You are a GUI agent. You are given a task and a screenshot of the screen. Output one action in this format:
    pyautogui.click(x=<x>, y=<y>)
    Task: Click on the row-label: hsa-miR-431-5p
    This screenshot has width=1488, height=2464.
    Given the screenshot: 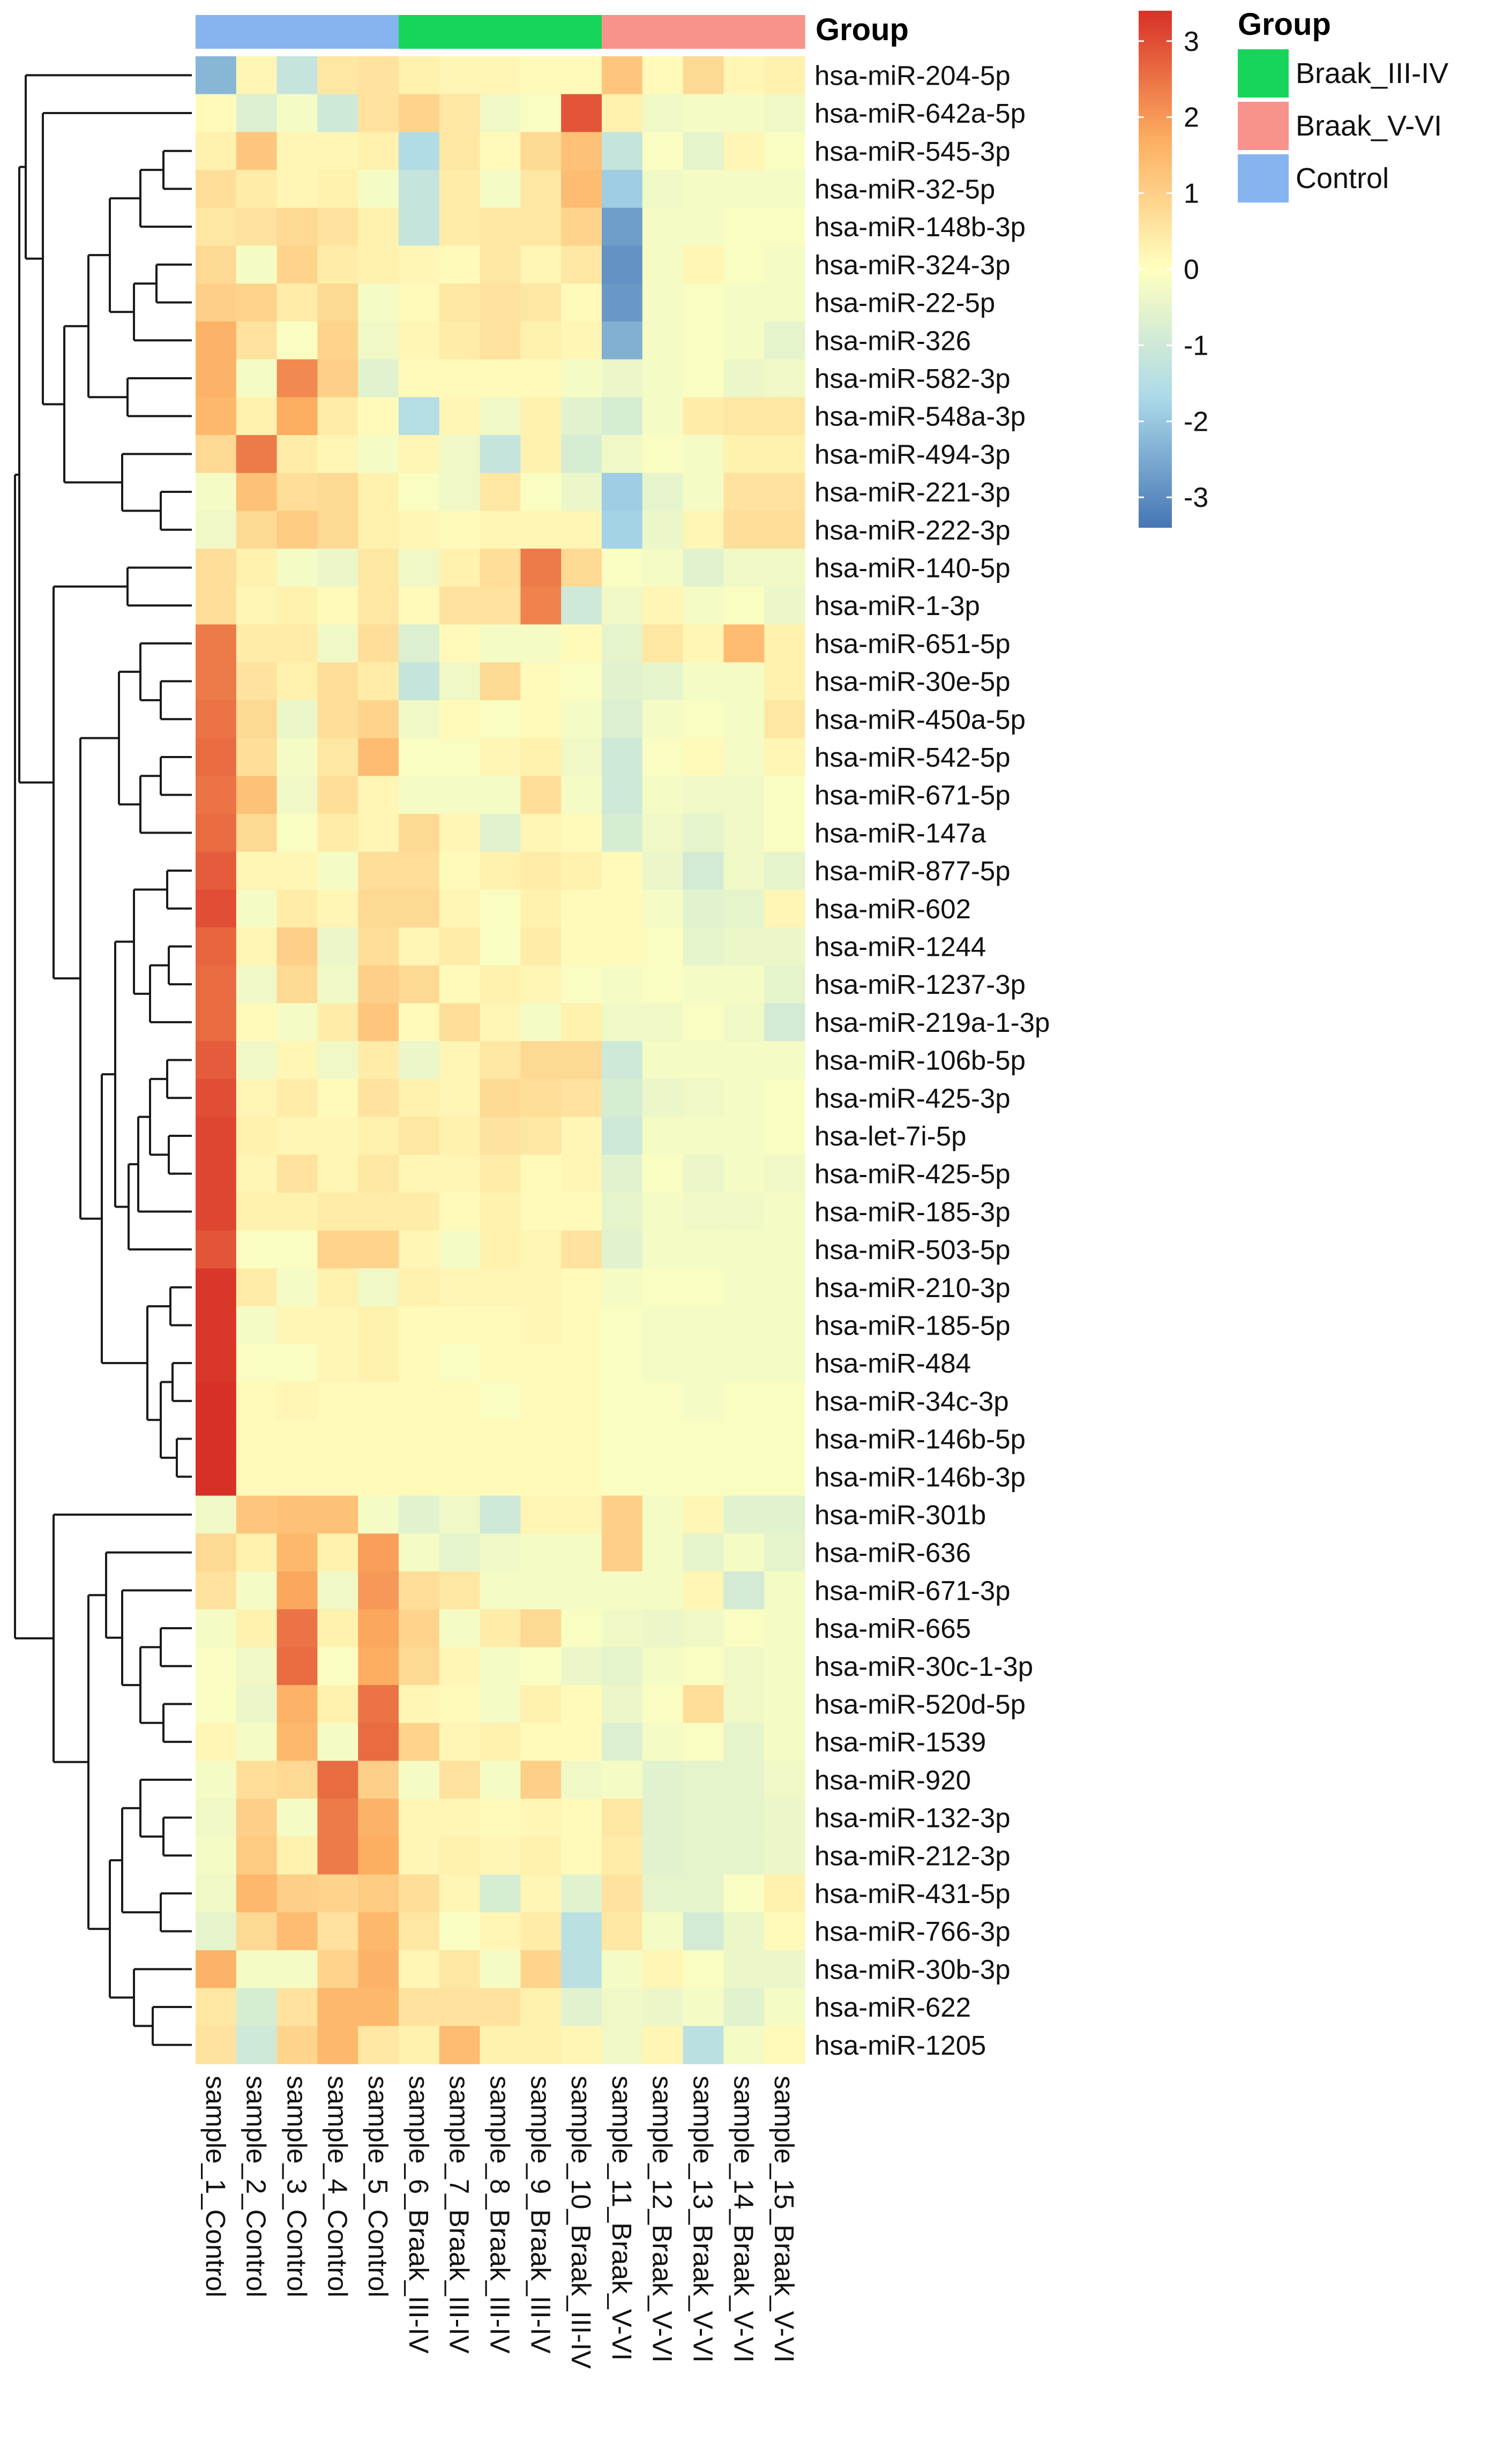 What is the action you would take?
    pyautogui.click(x=912, y=1893)
    